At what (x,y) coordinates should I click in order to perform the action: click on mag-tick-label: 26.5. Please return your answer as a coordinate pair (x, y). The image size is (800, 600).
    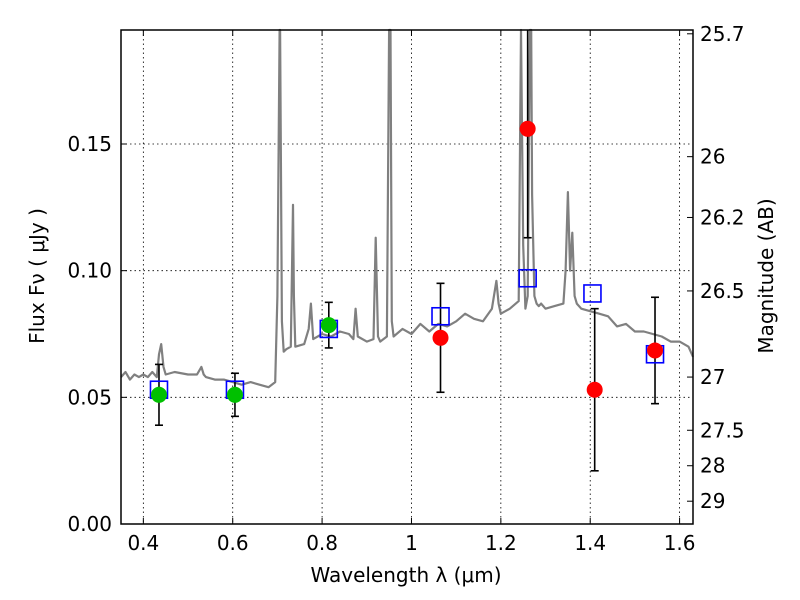
    Looking at the image, I should click on (722, 291).